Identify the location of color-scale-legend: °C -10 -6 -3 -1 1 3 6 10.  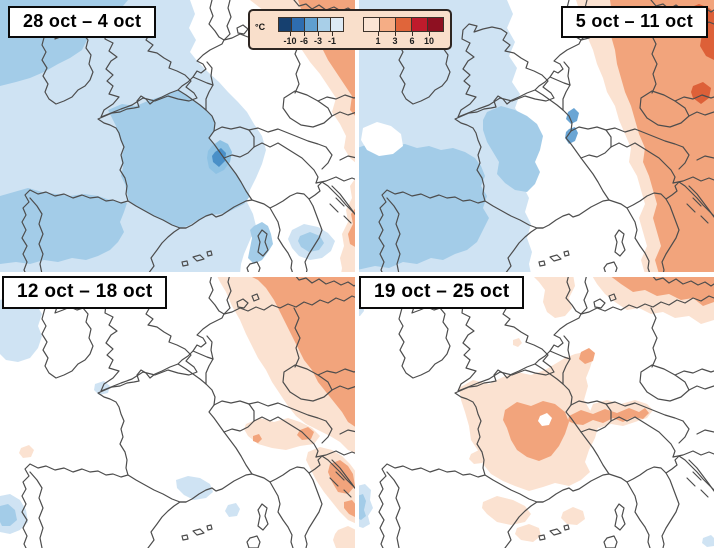
(350, 29).